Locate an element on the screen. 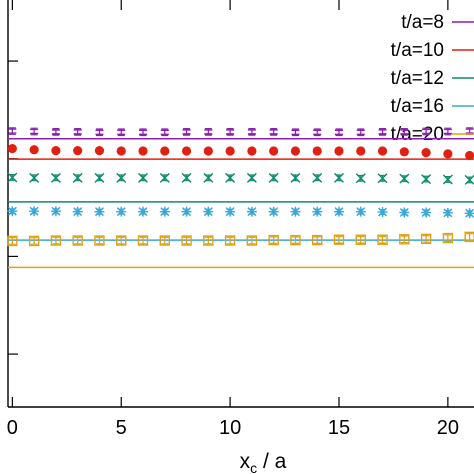 The width and height of the screenshot is (474, 474). x-tick-label-0: 0 is located at coordinates (12, 428).